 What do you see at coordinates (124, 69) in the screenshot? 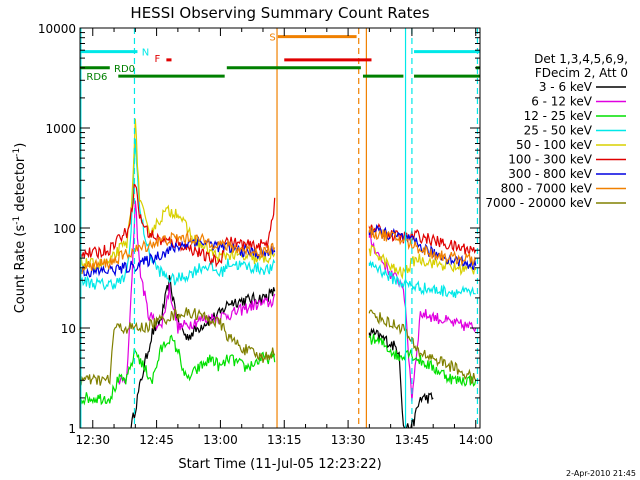
I see `flag-label-3: RD0` at bounding box center [124, 69].